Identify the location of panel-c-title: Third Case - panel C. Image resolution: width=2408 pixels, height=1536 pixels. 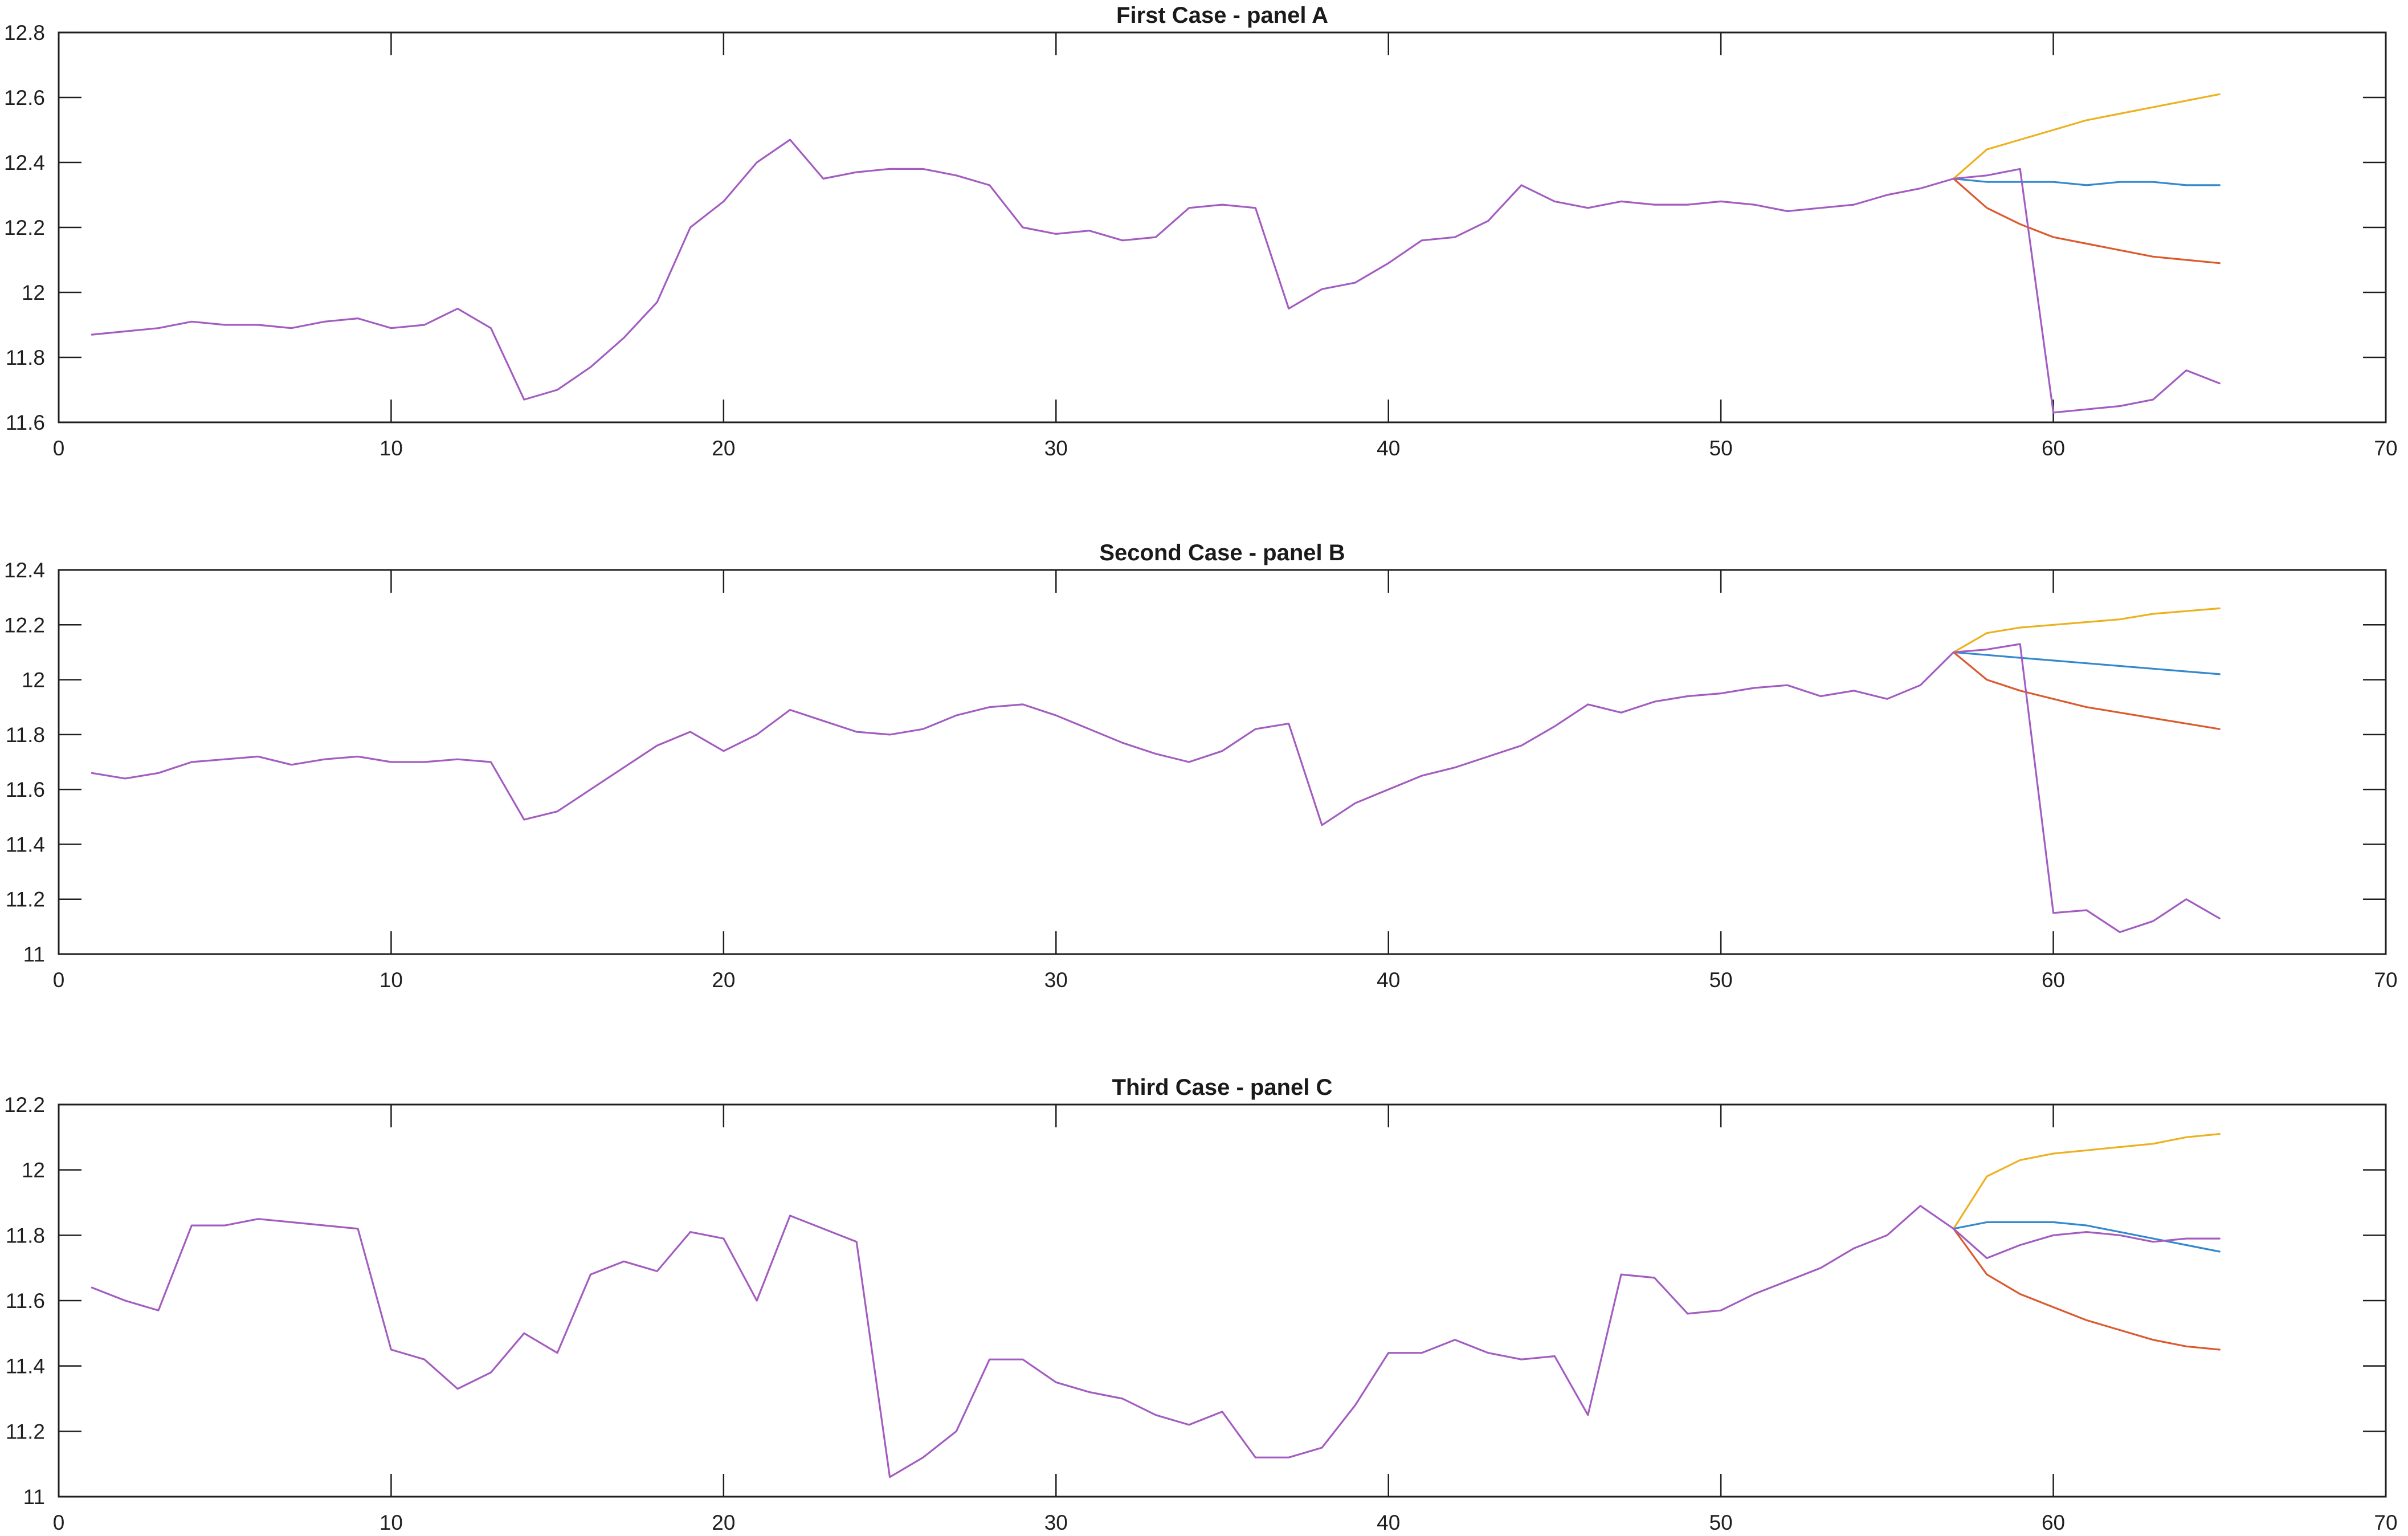
(1223, 1087).